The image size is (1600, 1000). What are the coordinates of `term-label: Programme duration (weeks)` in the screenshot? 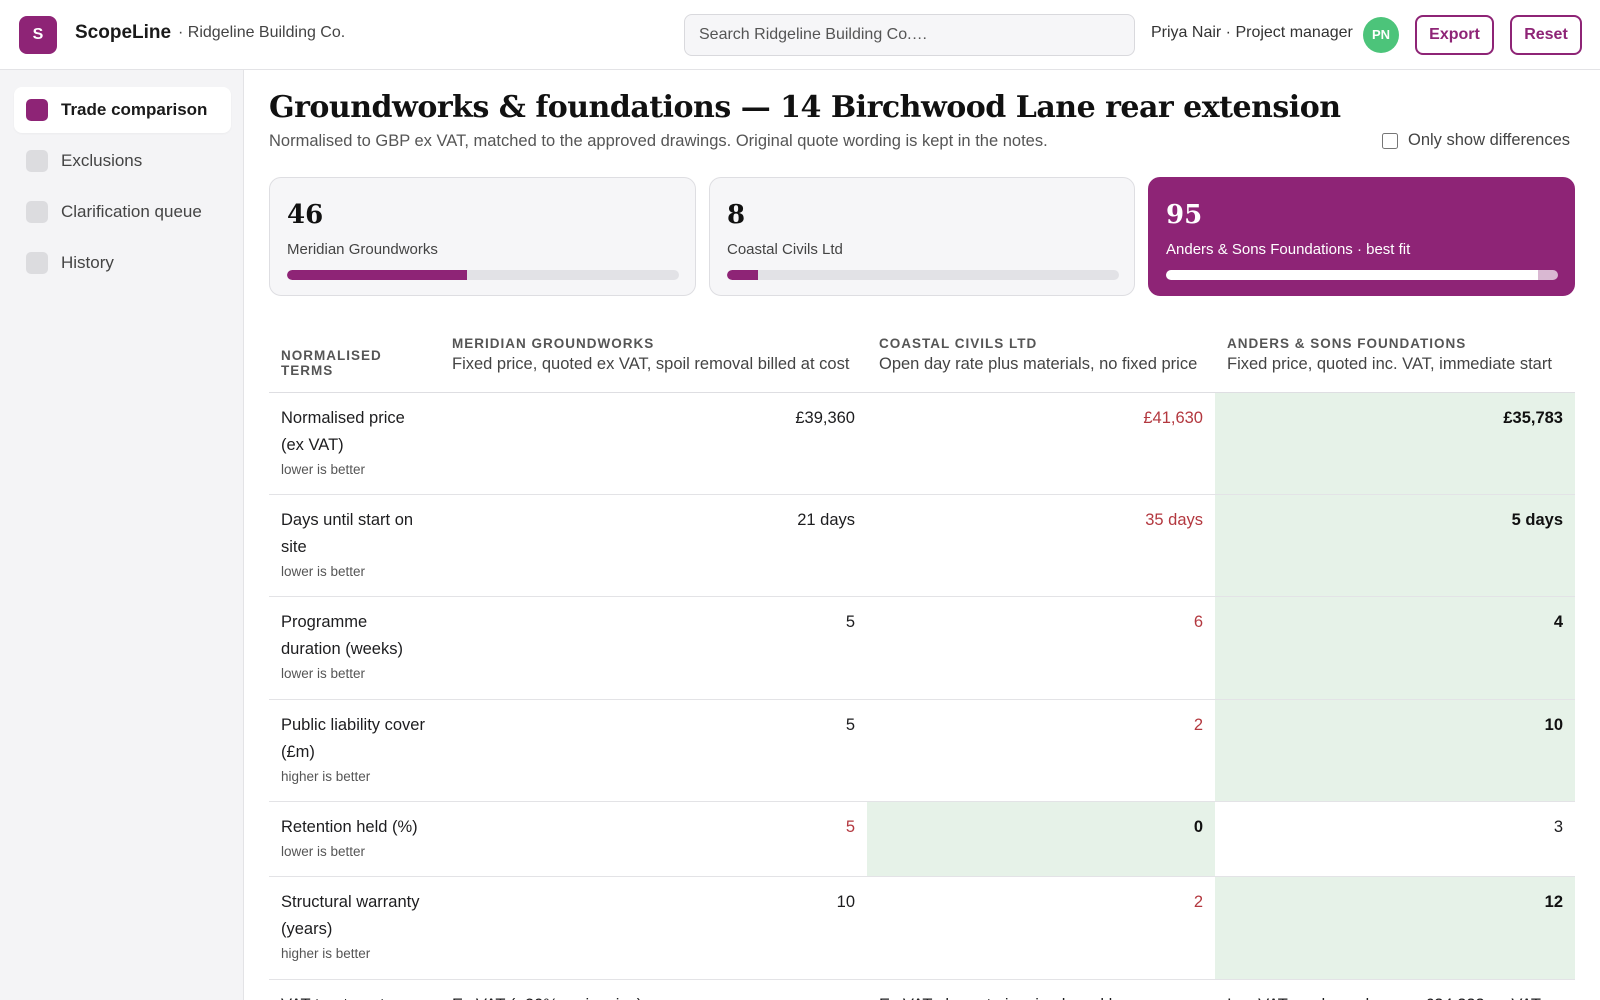 It's located at (342, 635).